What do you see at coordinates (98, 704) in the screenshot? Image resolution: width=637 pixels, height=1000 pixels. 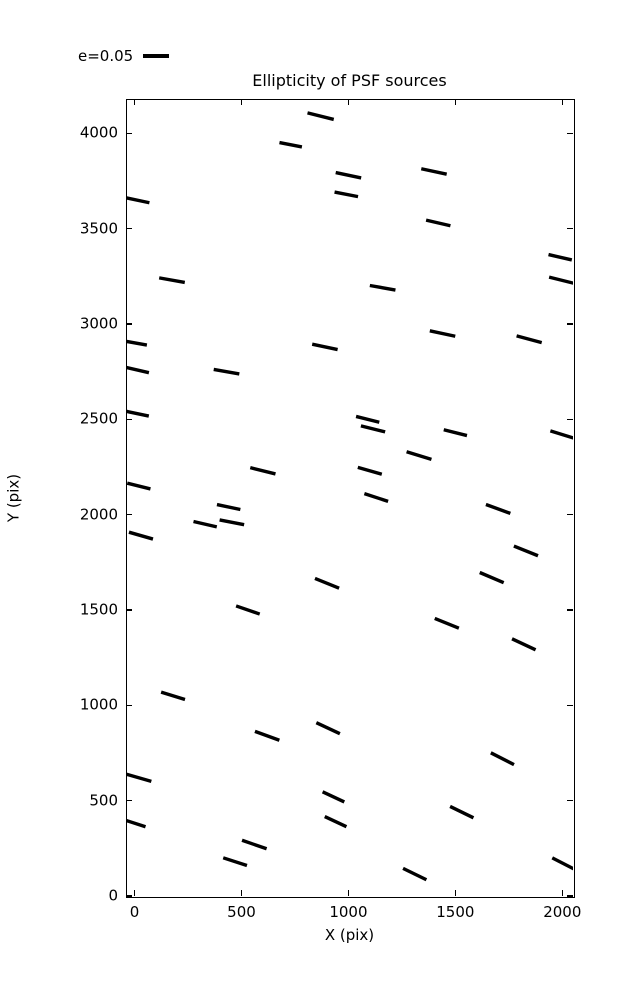 I see `y-tick-label: 1000` at bounding box center [98, 704].